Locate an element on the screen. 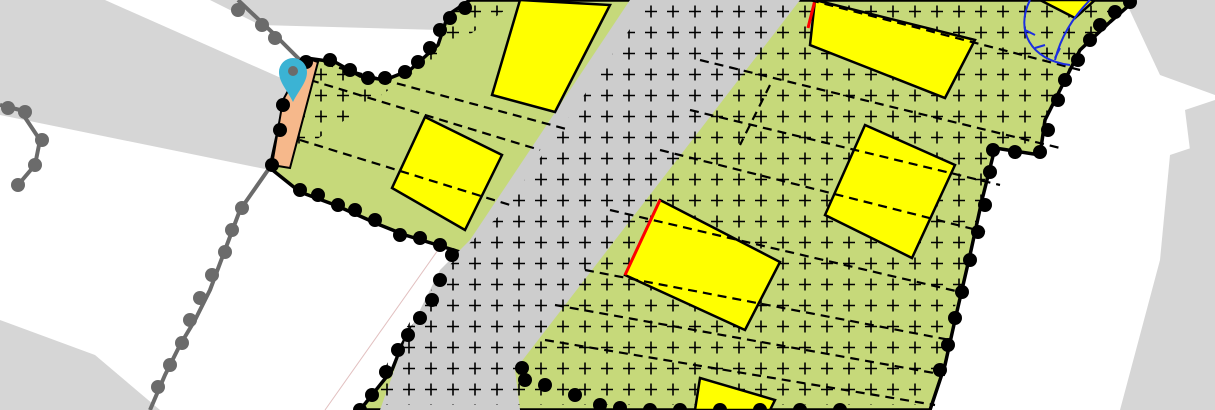 This screenshot has height=410, width=1215. edit-edges is located at coordinates (720, 138).